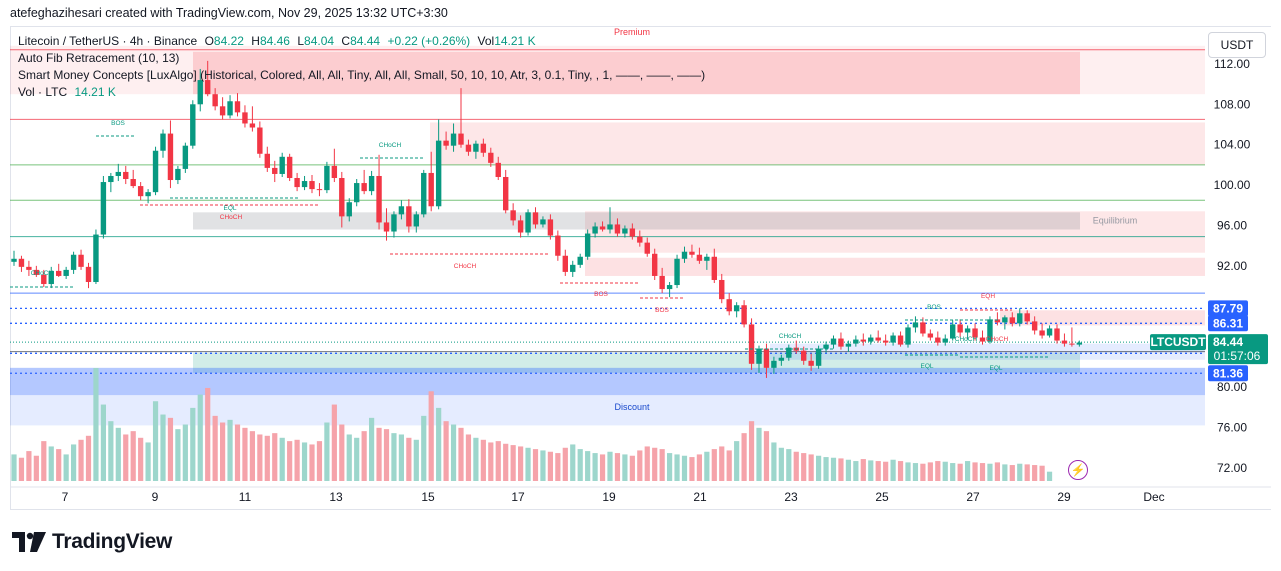 The height and width of the screenshot is (571, 1281). Describe the element at coordinates (346, 41) in the screenshot. I see `legend-c-label: C` at that location.